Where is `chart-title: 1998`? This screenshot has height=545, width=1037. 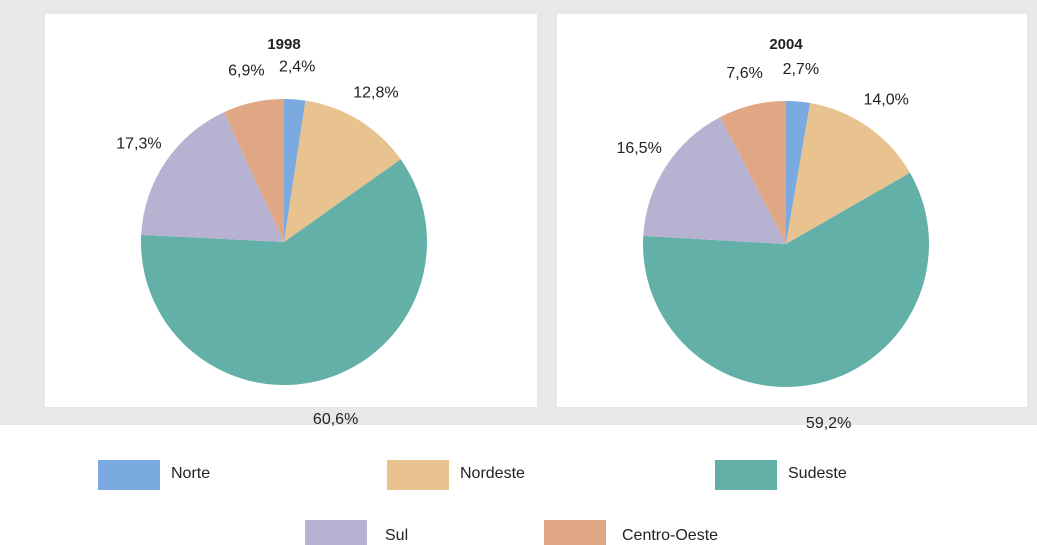 chart-title: 1998 is located at coordinates (283, 44).